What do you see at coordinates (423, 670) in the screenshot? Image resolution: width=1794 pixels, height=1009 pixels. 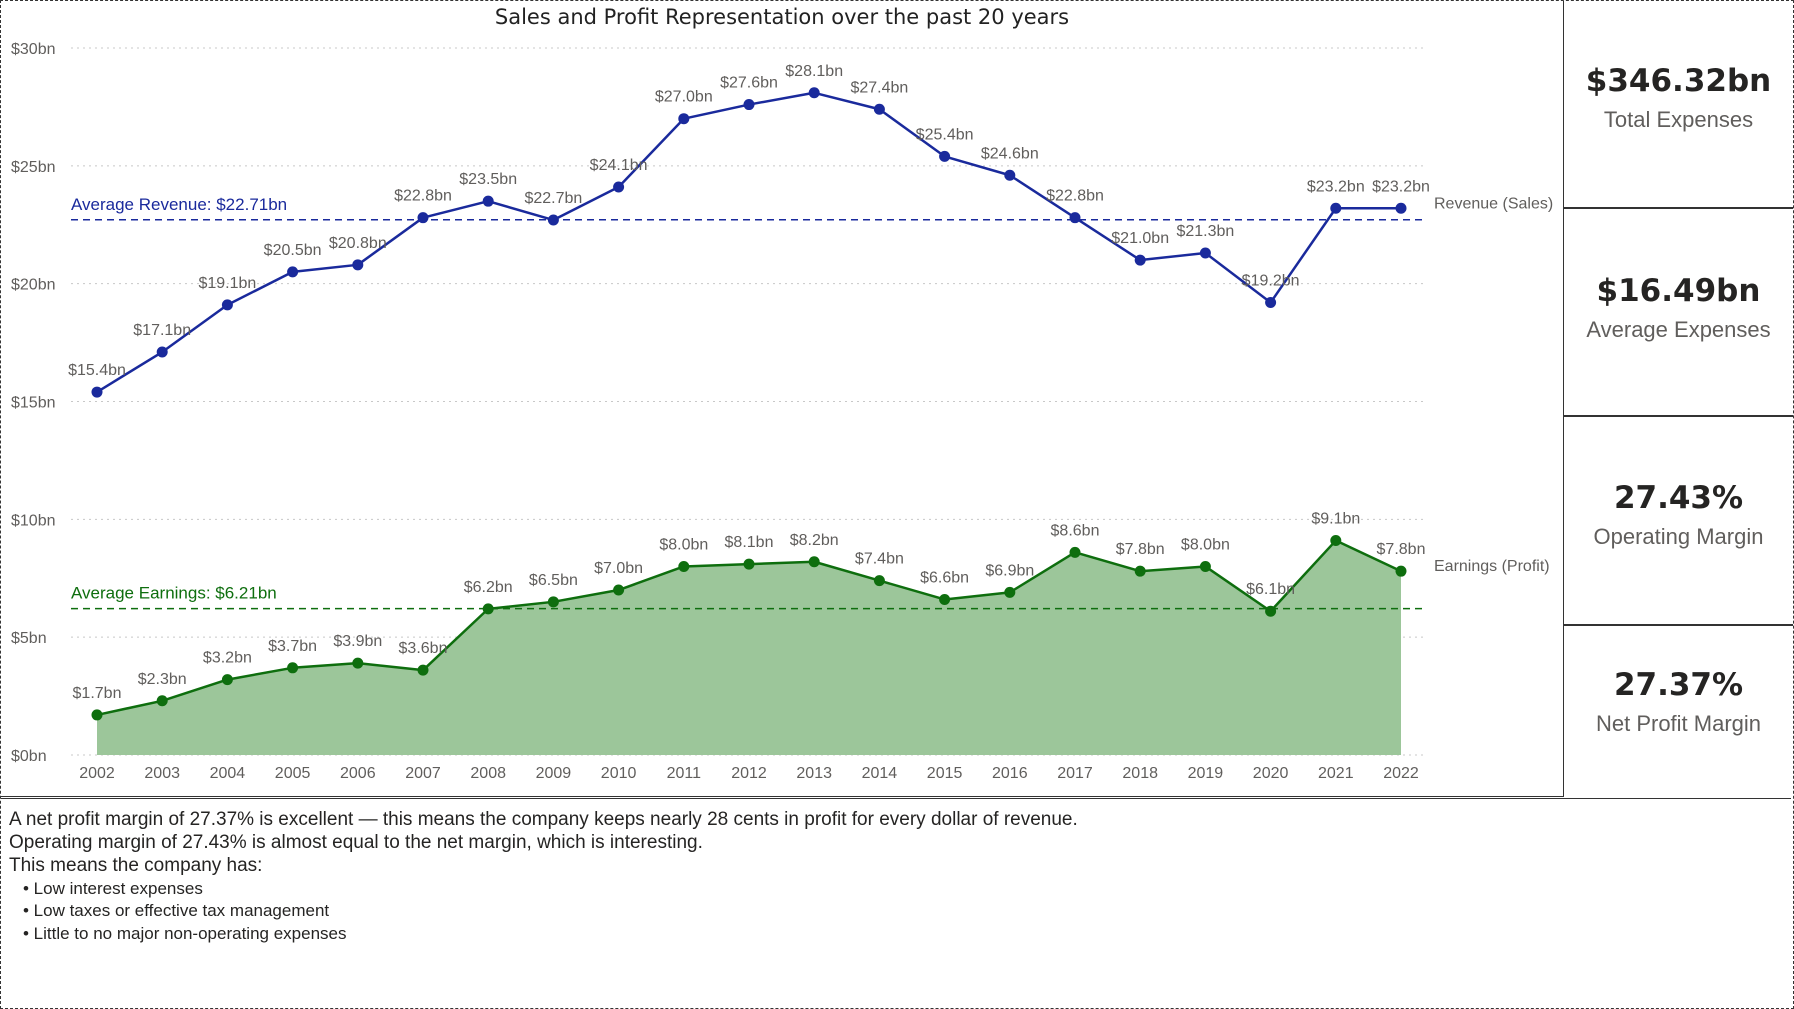 I see `earnings-point-2007` at bounding box center [423, 670].